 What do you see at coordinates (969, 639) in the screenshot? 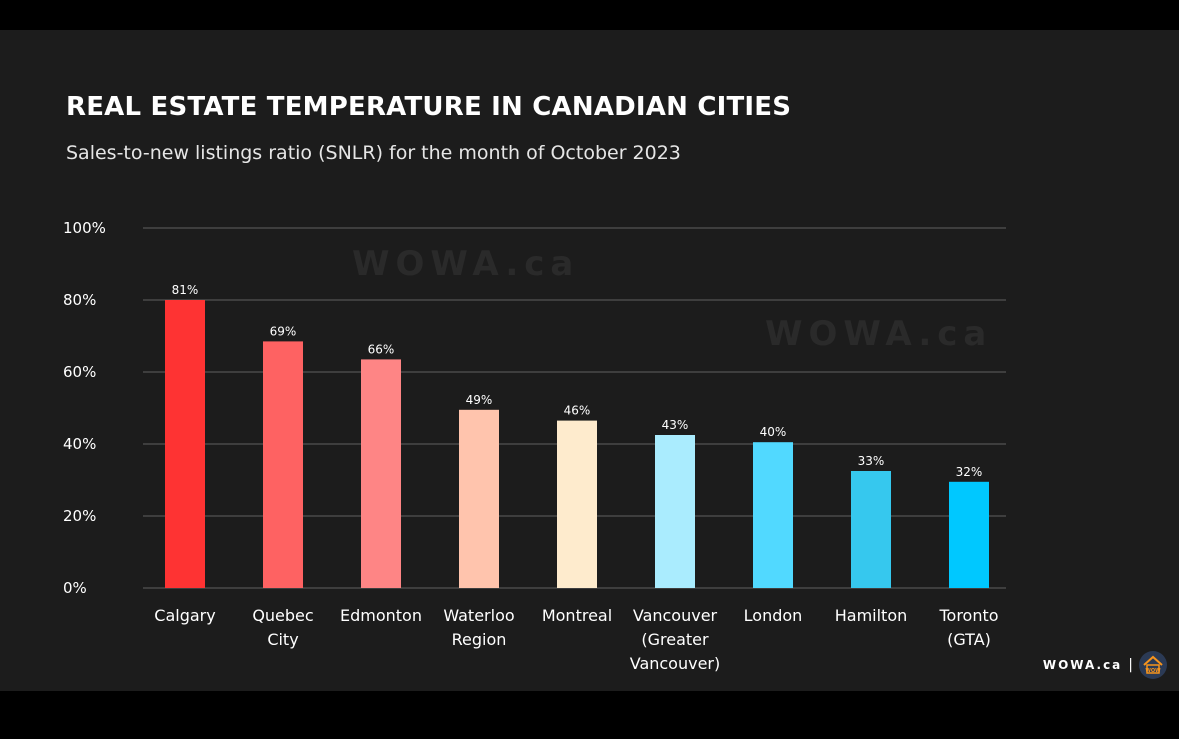
I see `x-tick-label: (GTA)` at bounding box center [969, 639].